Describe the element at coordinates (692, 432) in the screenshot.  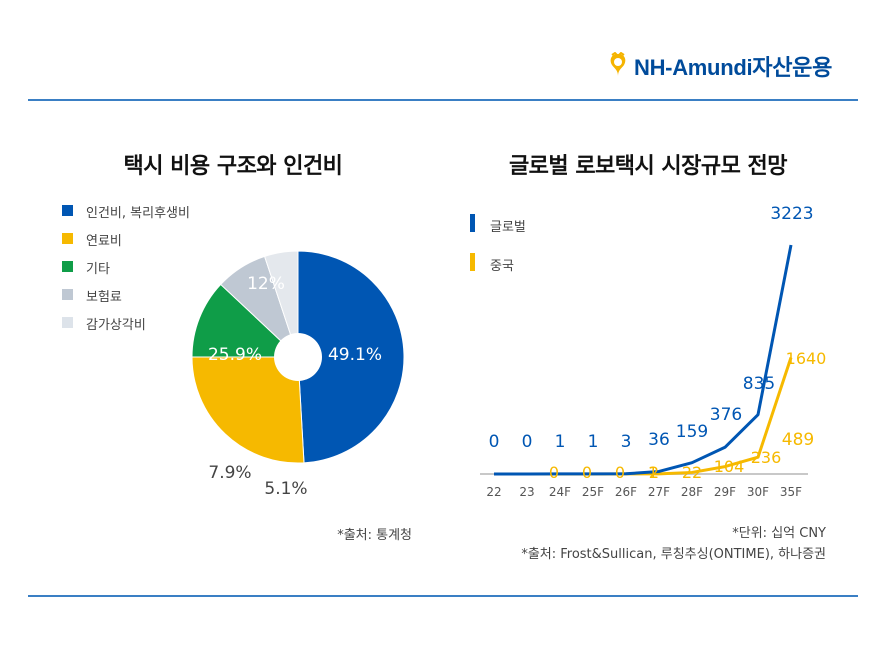
I see `data-label-global: 159` at that location.